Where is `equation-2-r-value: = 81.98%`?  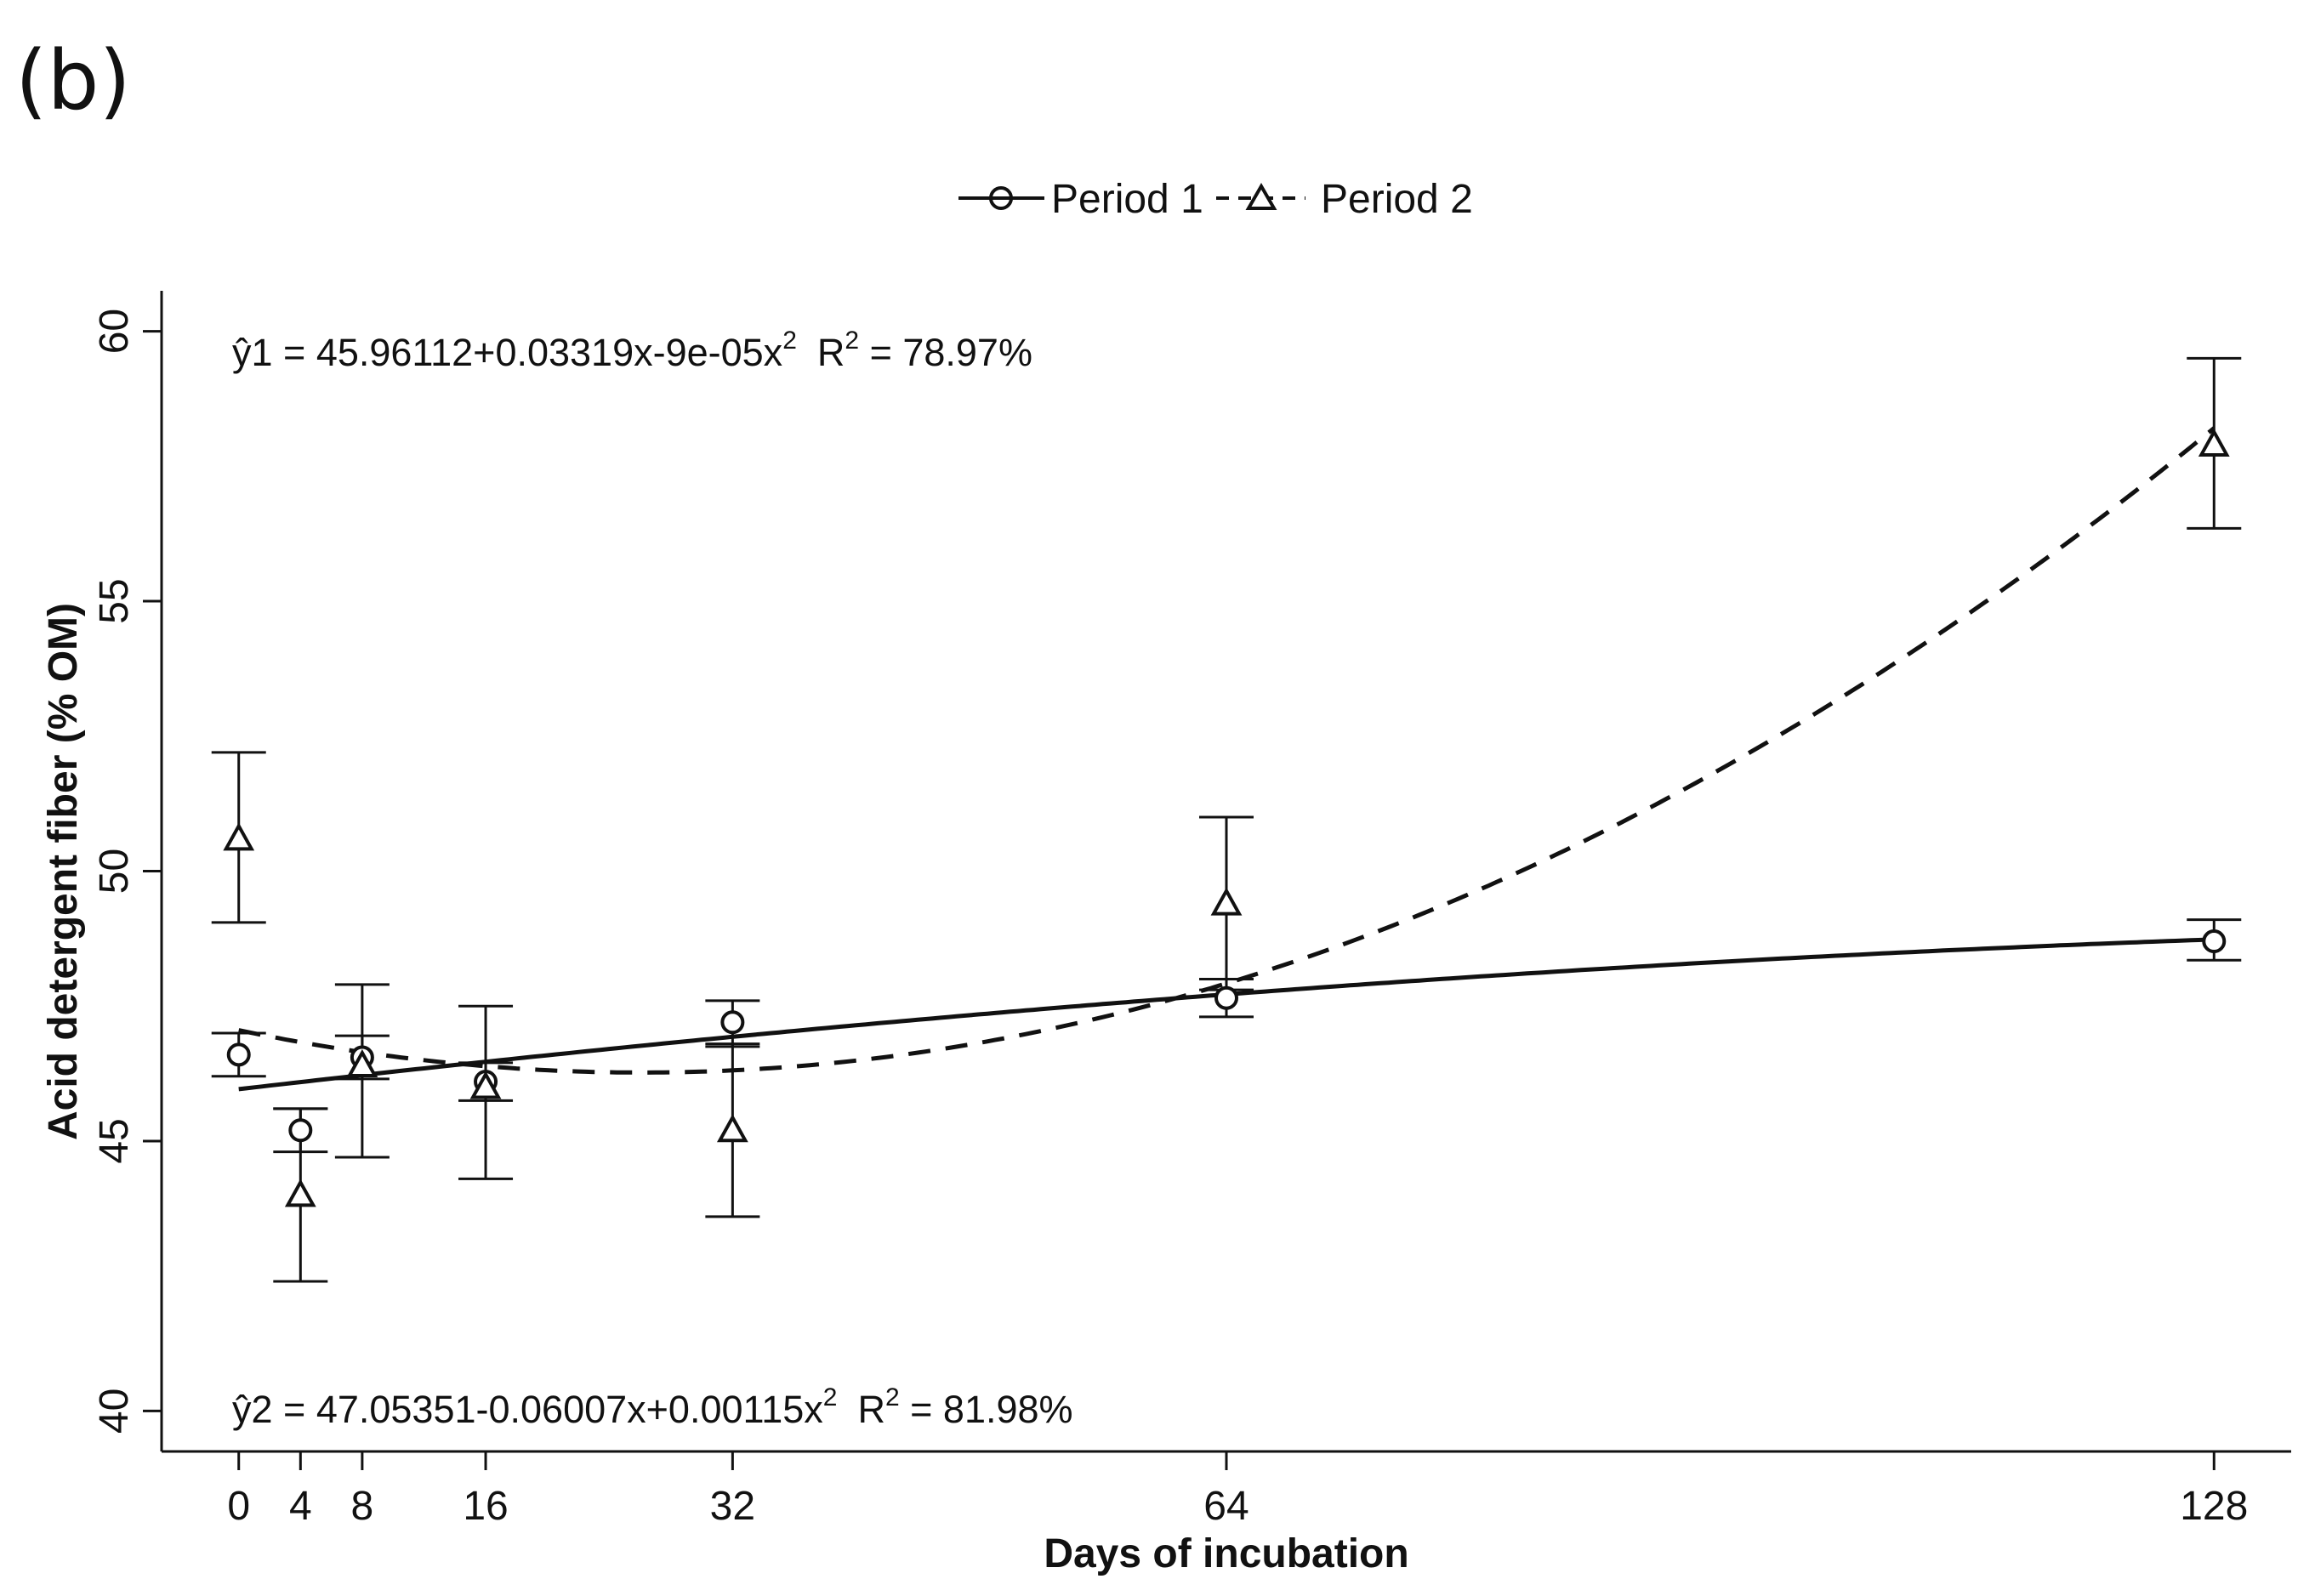
equation-2-r-value: = 81.98% is located at coordinates (986, 1409).